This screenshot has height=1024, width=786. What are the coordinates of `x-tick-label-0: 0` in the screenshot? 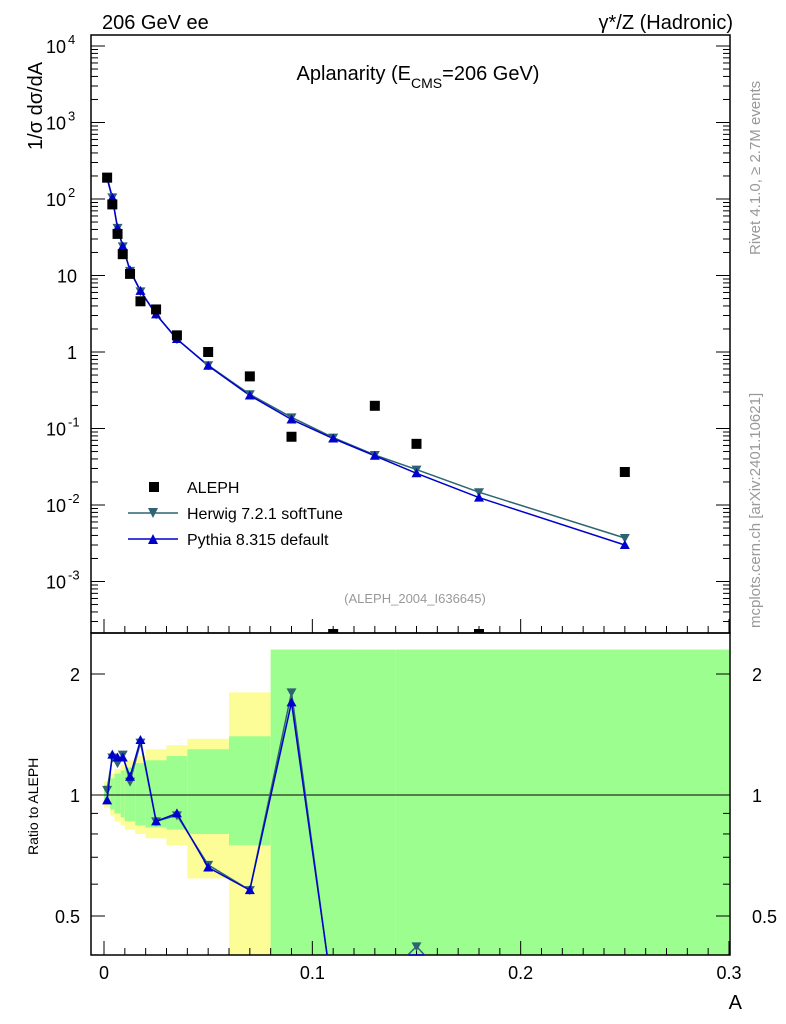 It's located at (104, 973).